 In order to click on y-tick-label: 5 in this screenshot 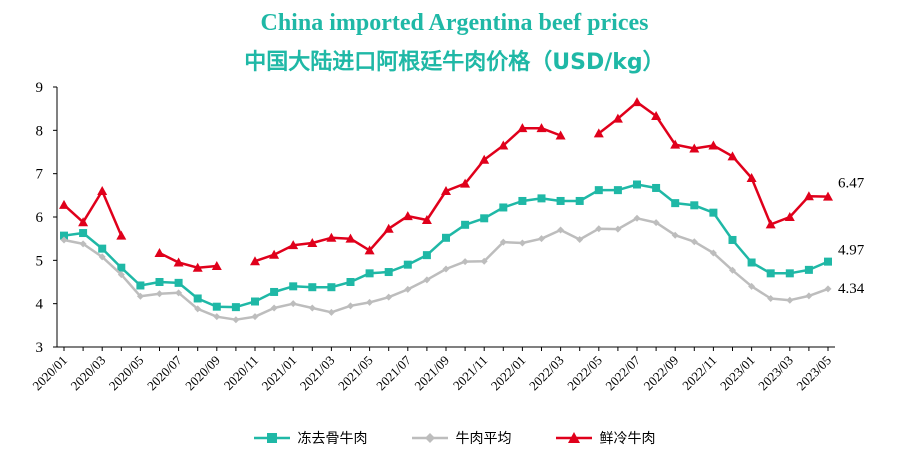, I will do `click(40, 261)`.